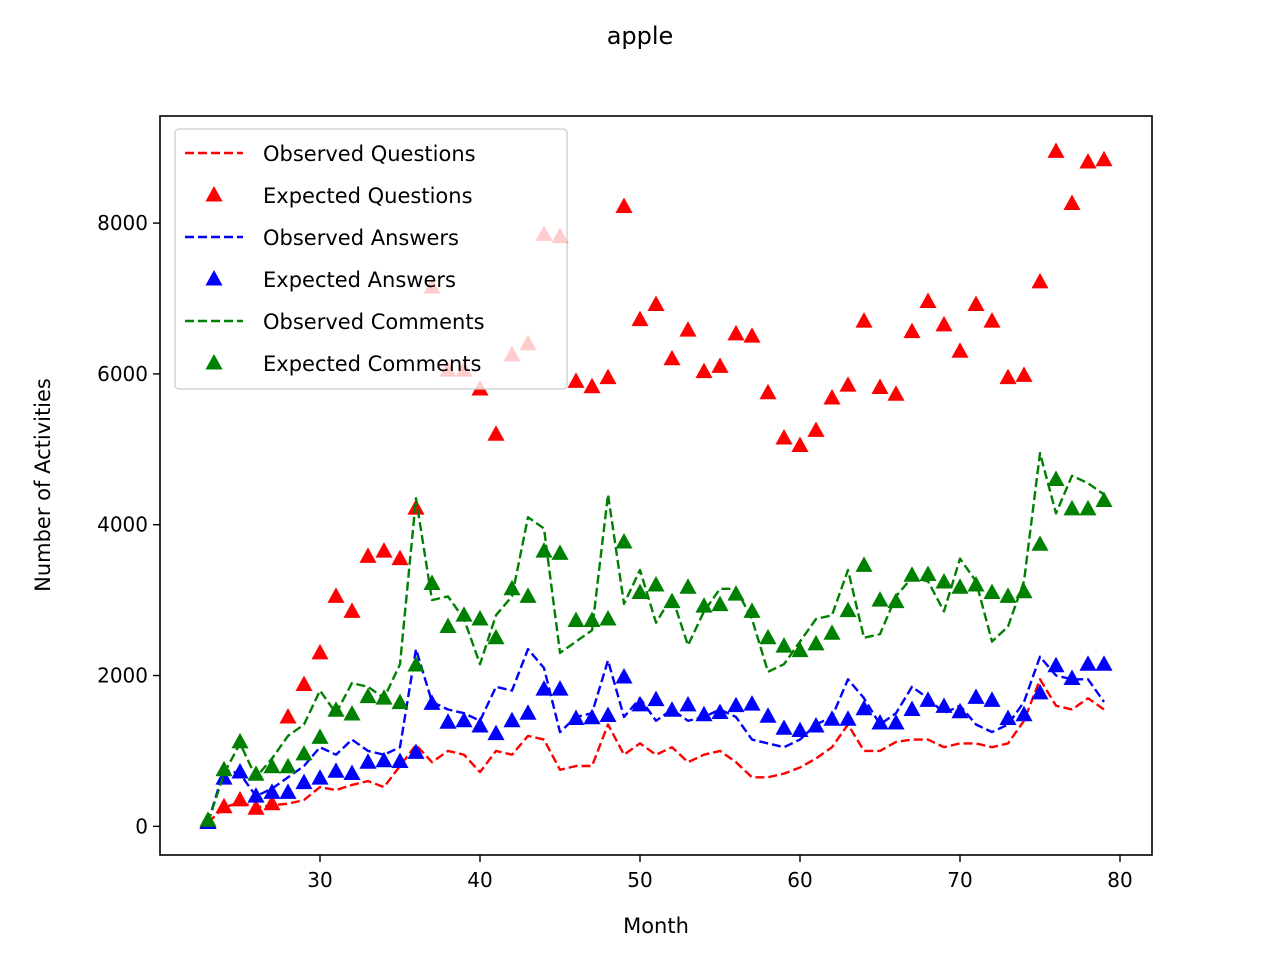 The width and height of the screenshot is (1280, 960). What do you see at coordinates (122, 223) in the screenshot?
I see `y-tick-label: 8000` at bounding box center [122, 223].